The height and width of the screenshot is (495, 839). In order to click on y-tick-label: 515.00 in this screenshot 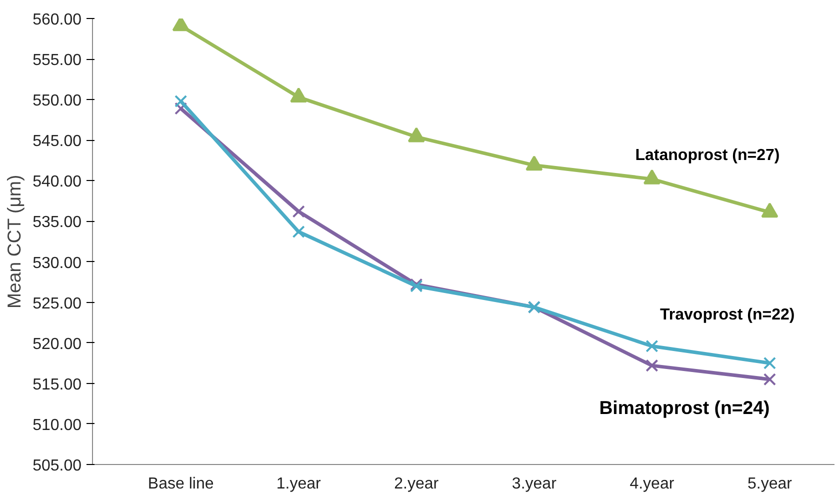, I will do `click(57, 385)`.